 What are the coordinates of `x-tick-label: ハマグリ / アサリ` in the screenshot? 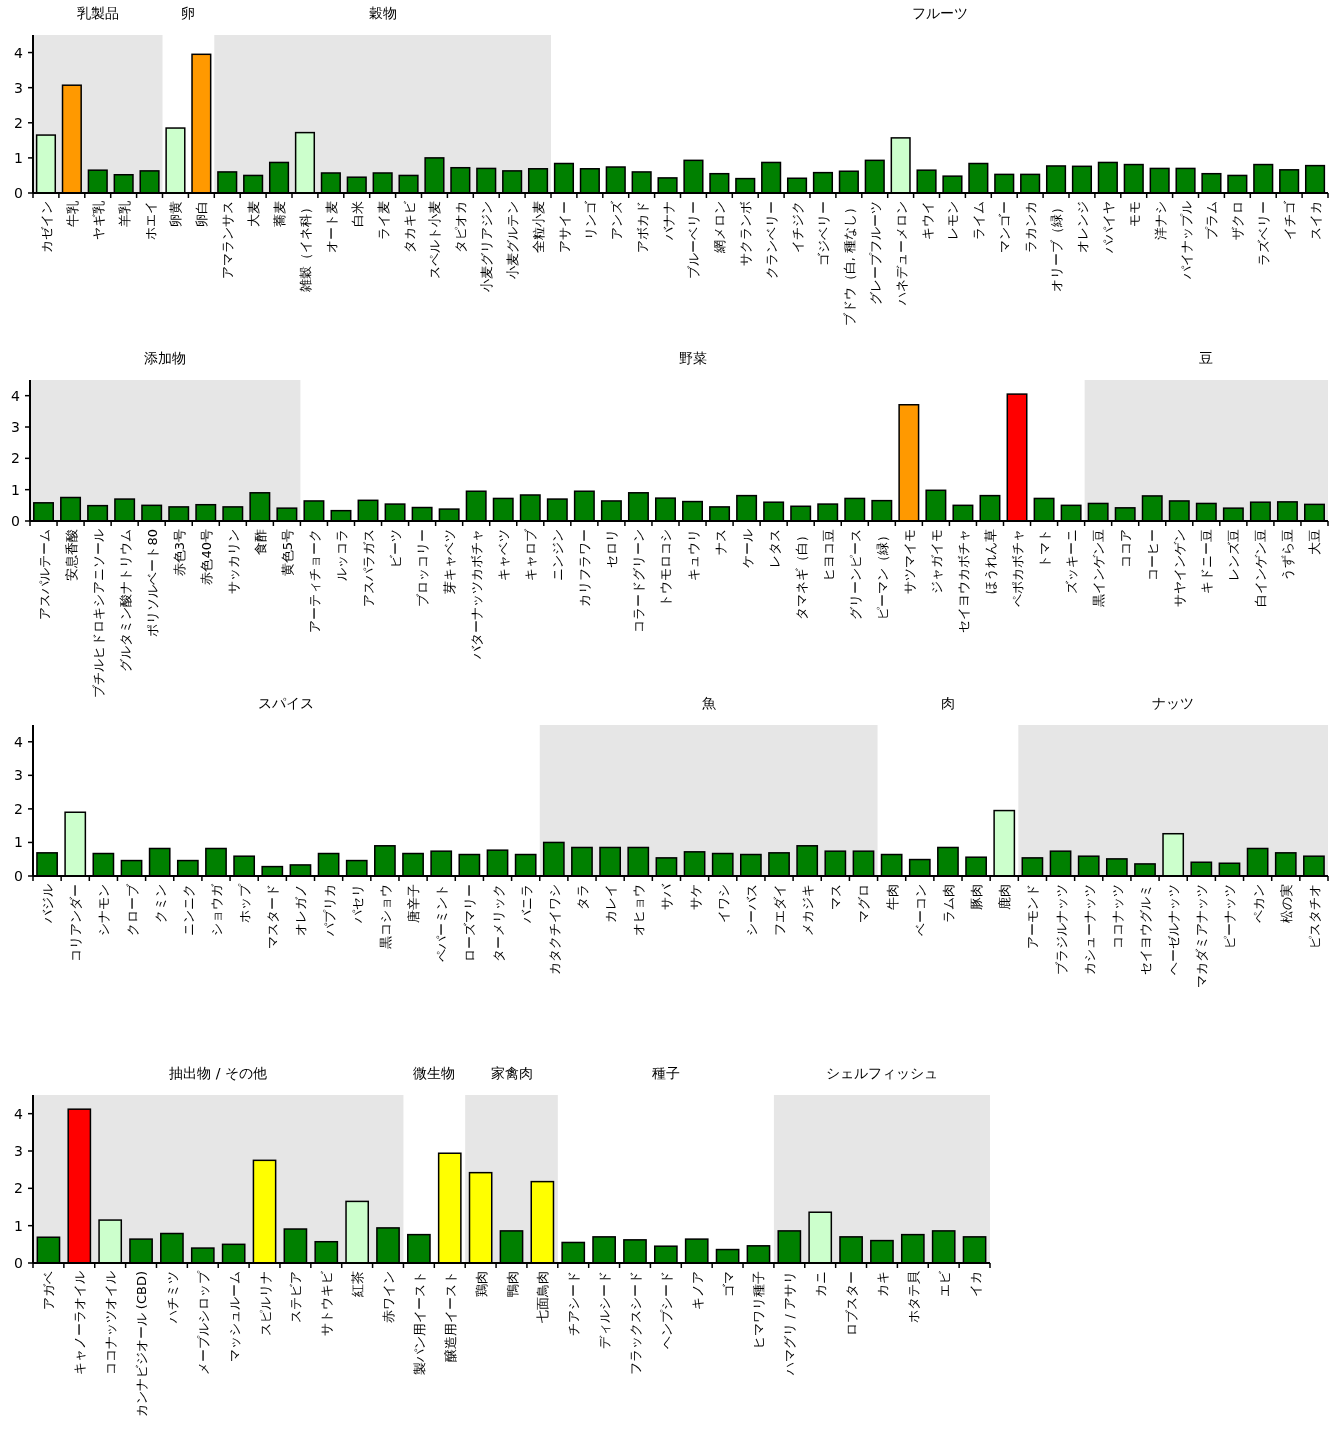 It's located at (790, 1323).